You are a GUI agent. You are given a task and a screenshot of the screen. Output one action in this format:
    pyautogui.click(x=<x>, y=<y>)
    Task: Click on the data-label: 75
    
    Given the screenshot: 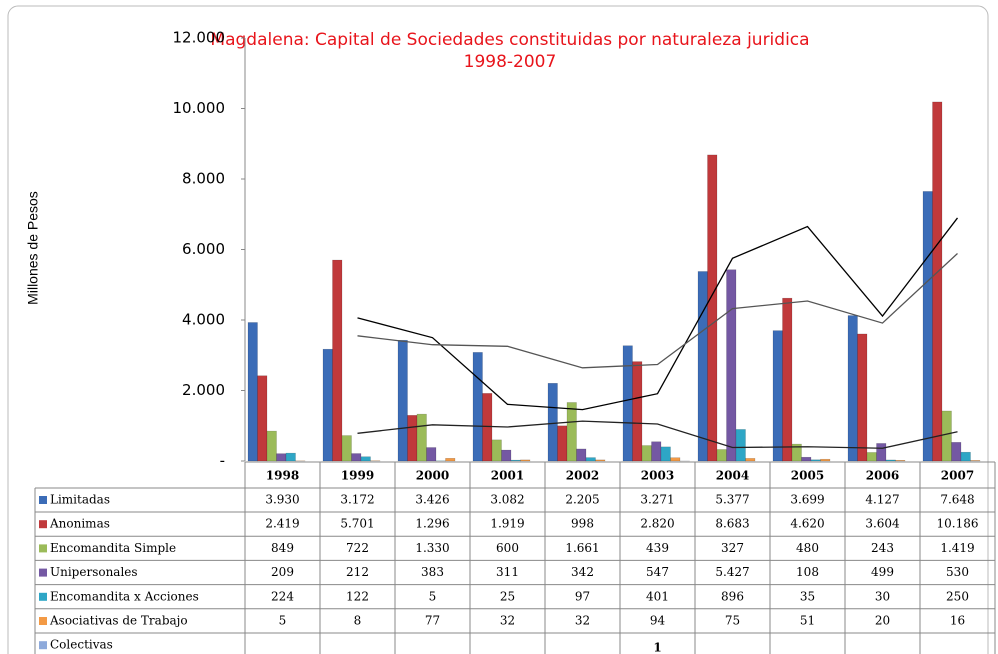 What is the action you would take?
    pyautogui.click(x=732, y=621)
    